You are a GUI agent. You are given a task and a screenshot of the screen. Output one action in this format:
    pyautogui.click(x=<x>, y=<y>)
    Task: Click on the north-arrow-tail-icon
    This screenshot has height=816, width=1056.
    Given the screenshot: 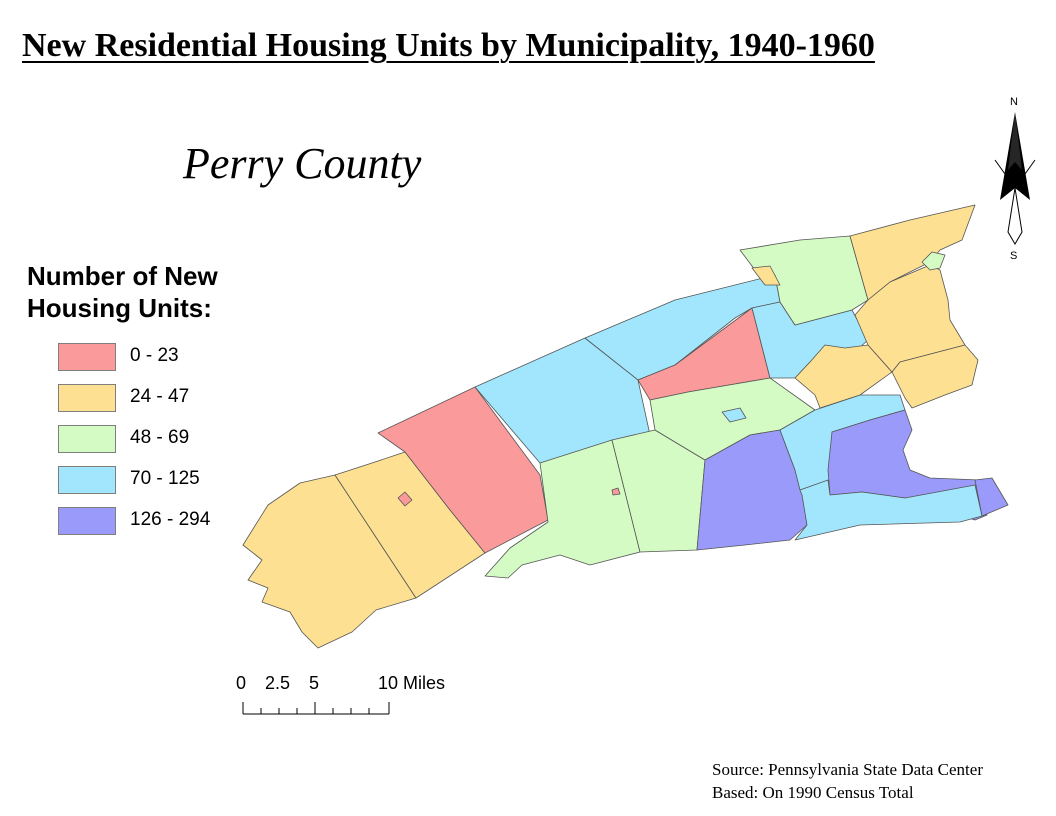 What is the action you would take?
    pyautogui.click(x=1015, y=216)
    